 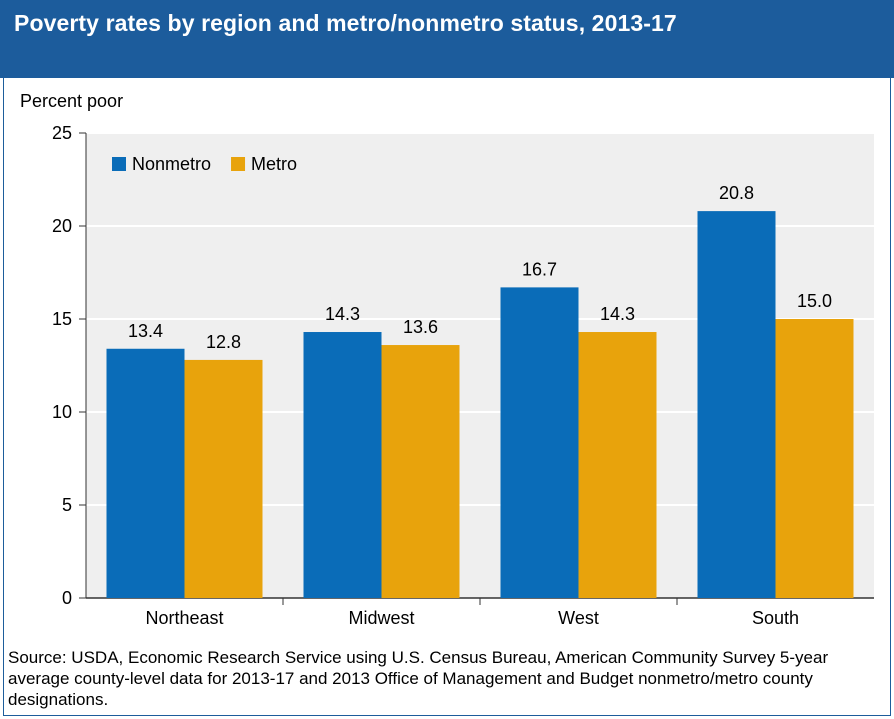 I want to click on legend-label-metro: Metro, so click(x=274, y=164).